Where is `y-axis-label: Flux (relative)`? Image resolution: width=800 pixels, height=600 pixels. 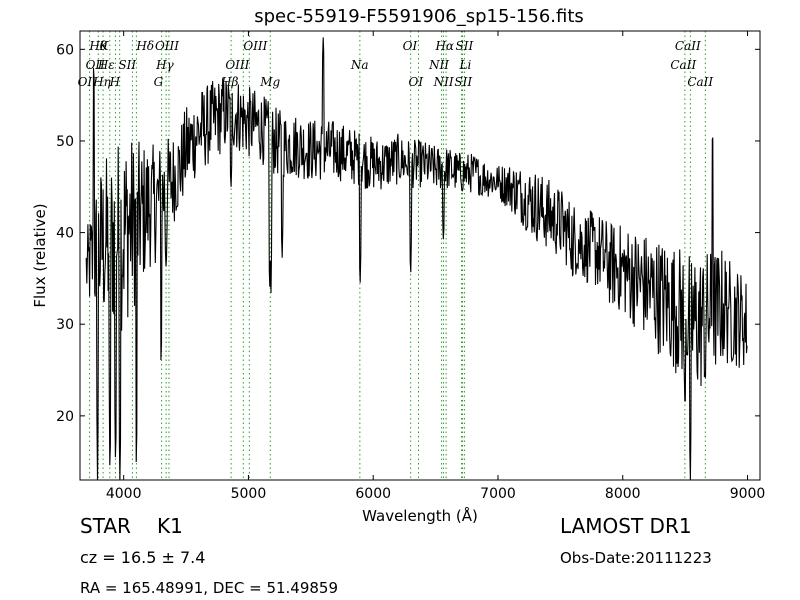
y-axis-label: Flux (relative) is located at coordinates (40, 255).